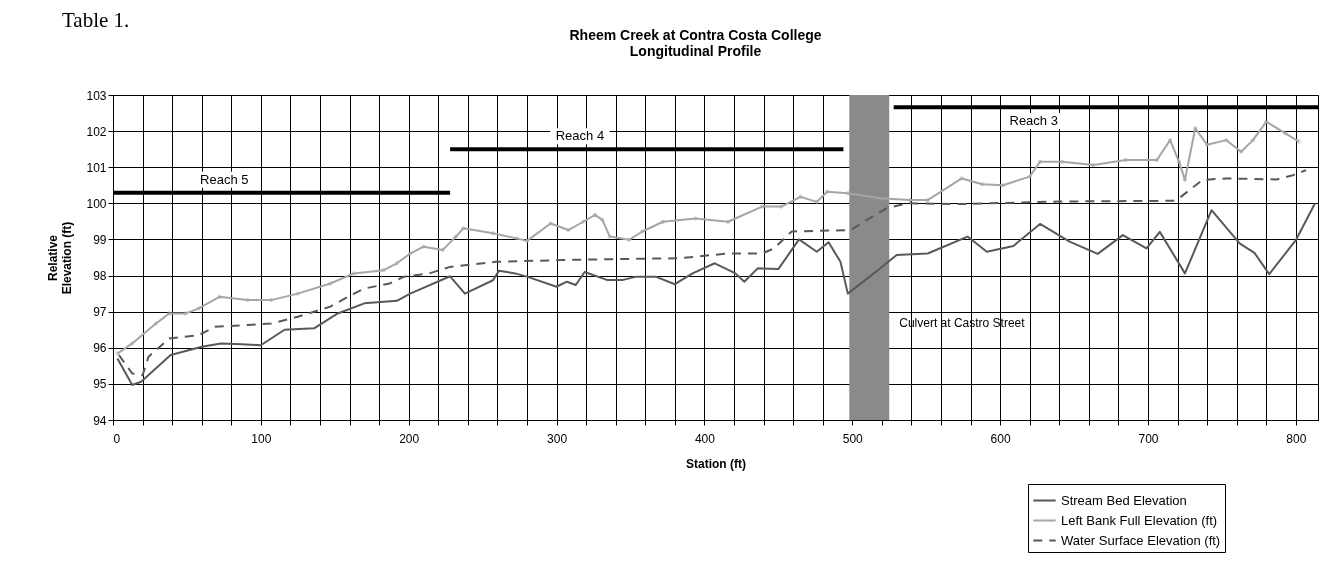 Image resolution: width=1324 pixels, height=571 pixels. What do you see at coordinates (100, 312) in the screenshot?
I see `y-tick-label: 97` at bounding box center [100, 312].